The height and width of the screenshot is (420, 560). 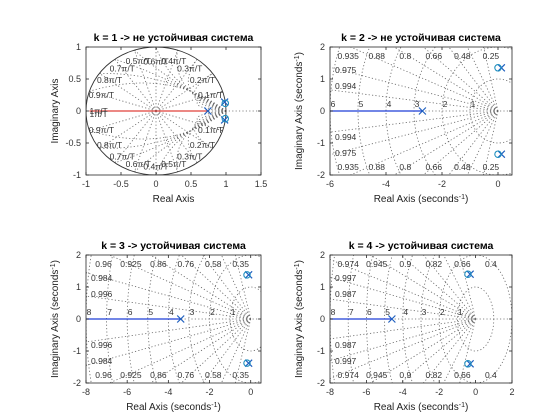 What do you see at coordinates (174, 38) in the screenshot?
I see `chart-title: k = 1 -> не устойчивая система` at bounding box center [174, 38].